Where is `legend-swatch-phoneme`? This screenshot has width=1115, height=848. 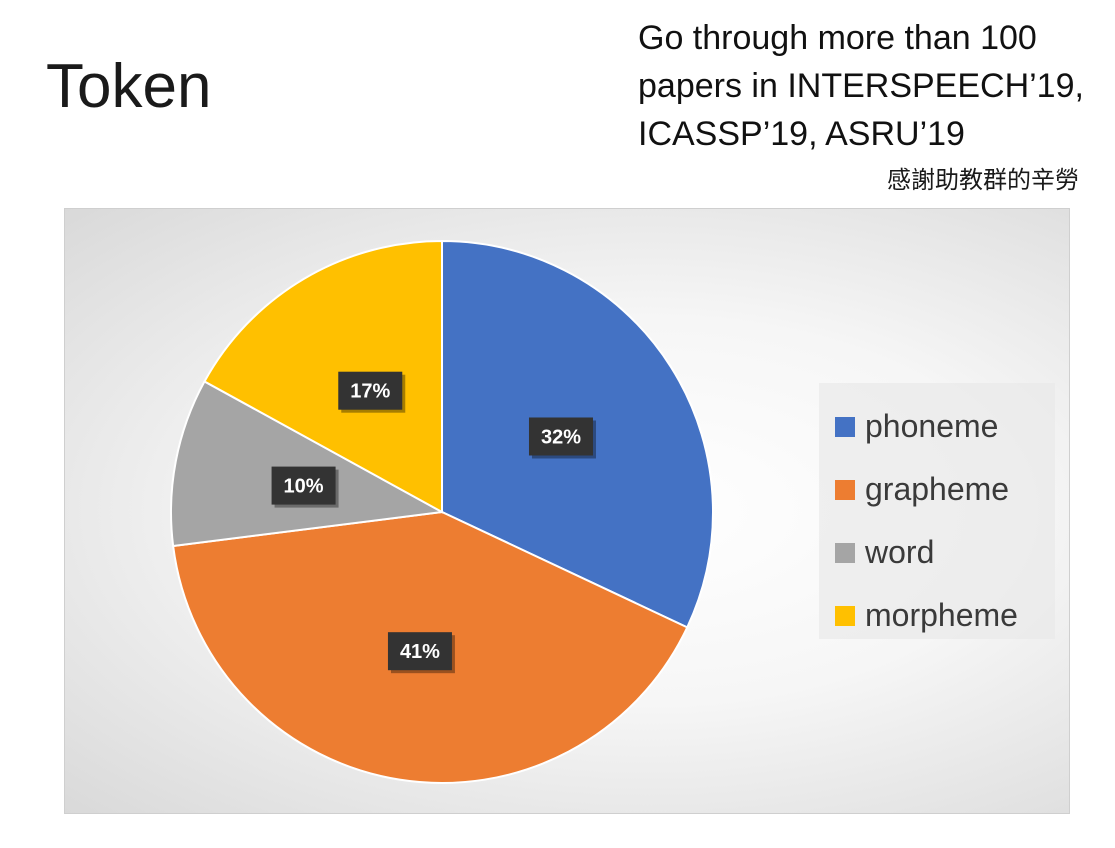 legend-swatch-phoneme is located at coordinates (845, 426).